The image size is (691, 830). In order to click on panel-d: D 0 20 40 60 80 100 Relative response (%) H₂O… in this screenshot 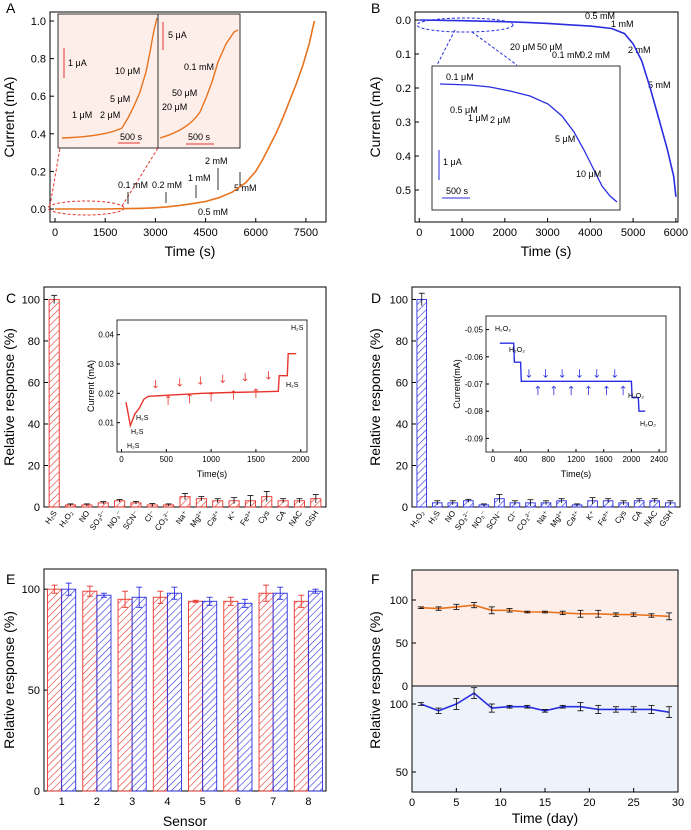, I will do `click(524, 409)`.